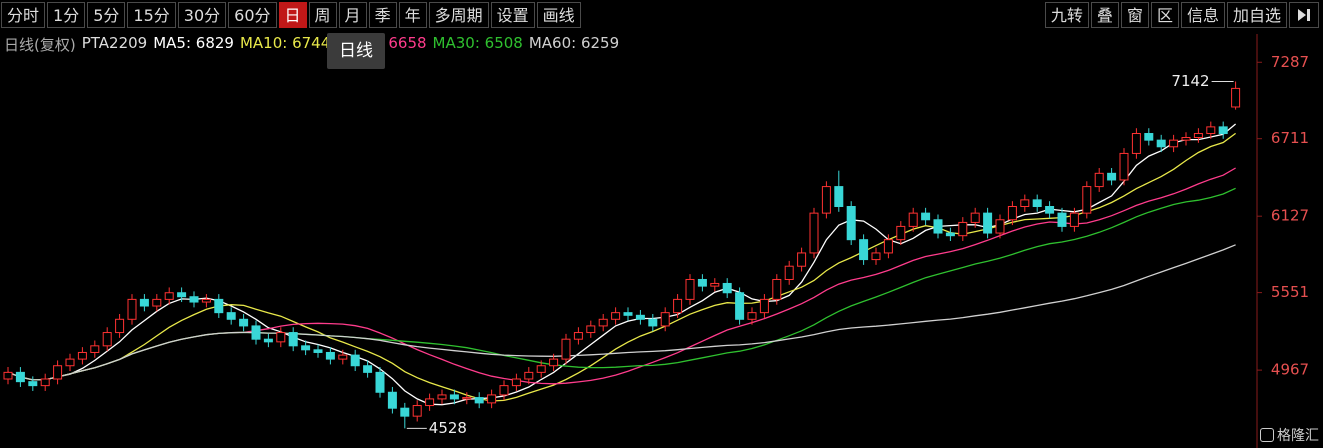 This screenshot has height=448, width=1323. I want to click on watermark-logo, so click(1267, 435).